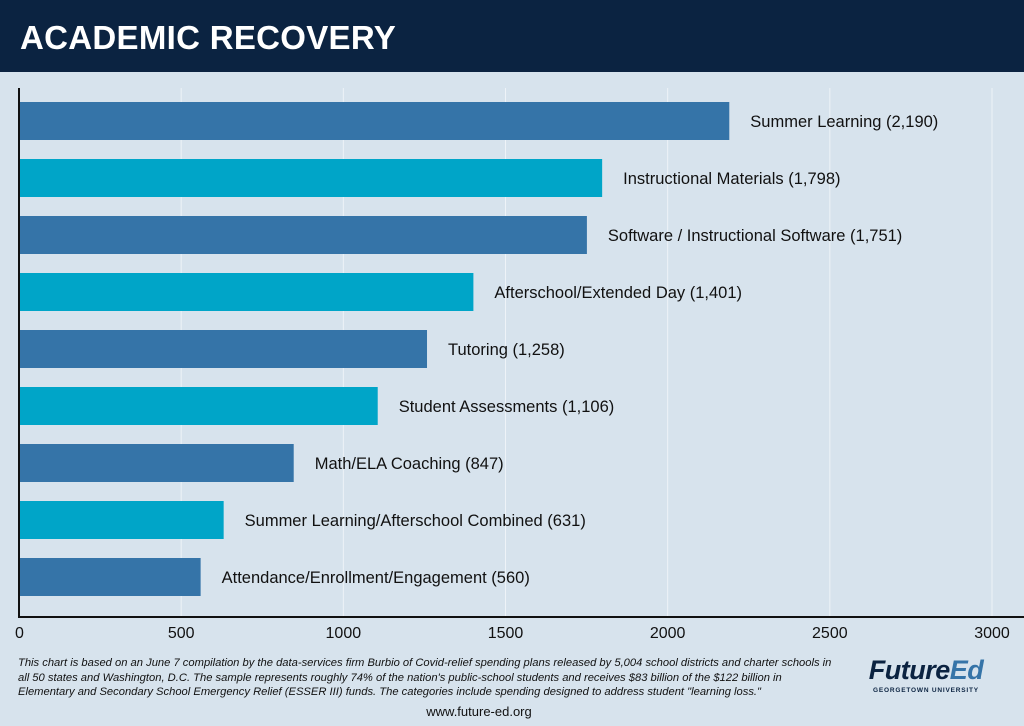  Describe the element at coordinates (181, 633) in the screenshot. I see `x-tick-label: 500` at that location.